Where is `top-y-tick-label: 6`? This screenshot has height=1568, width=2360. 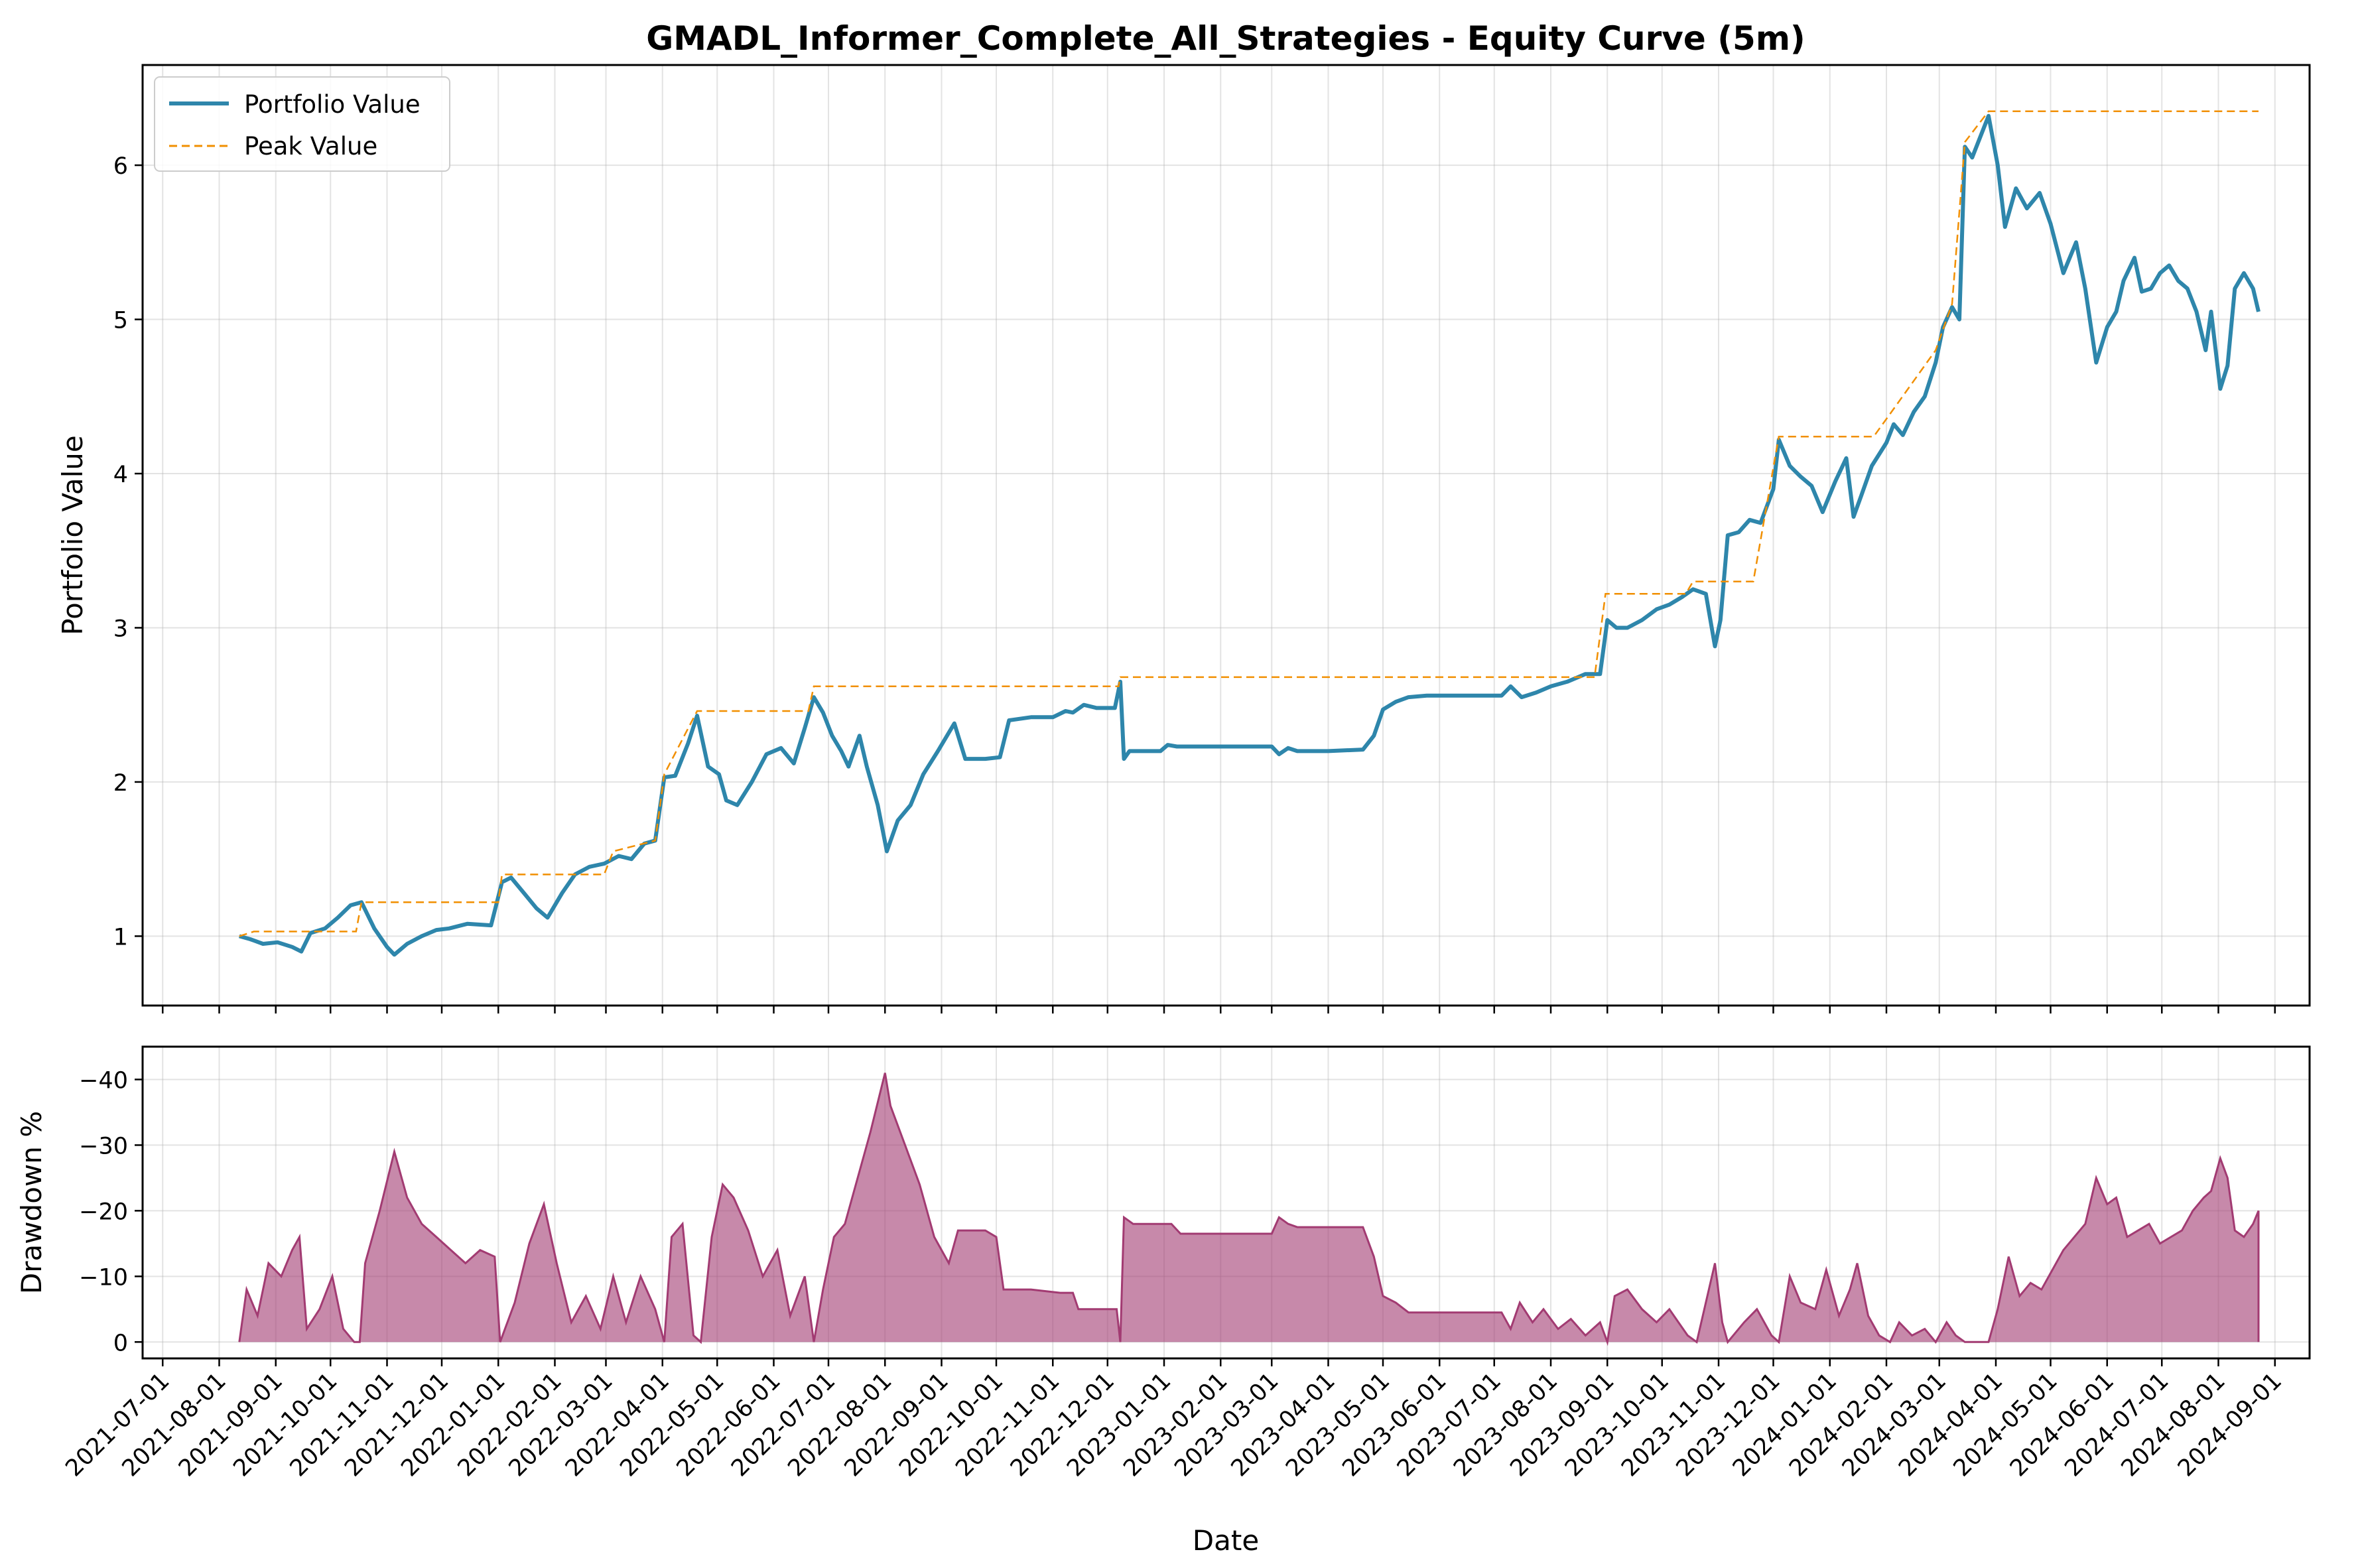 top-y-tick-label: 6 is located at coordinates (120, 166).